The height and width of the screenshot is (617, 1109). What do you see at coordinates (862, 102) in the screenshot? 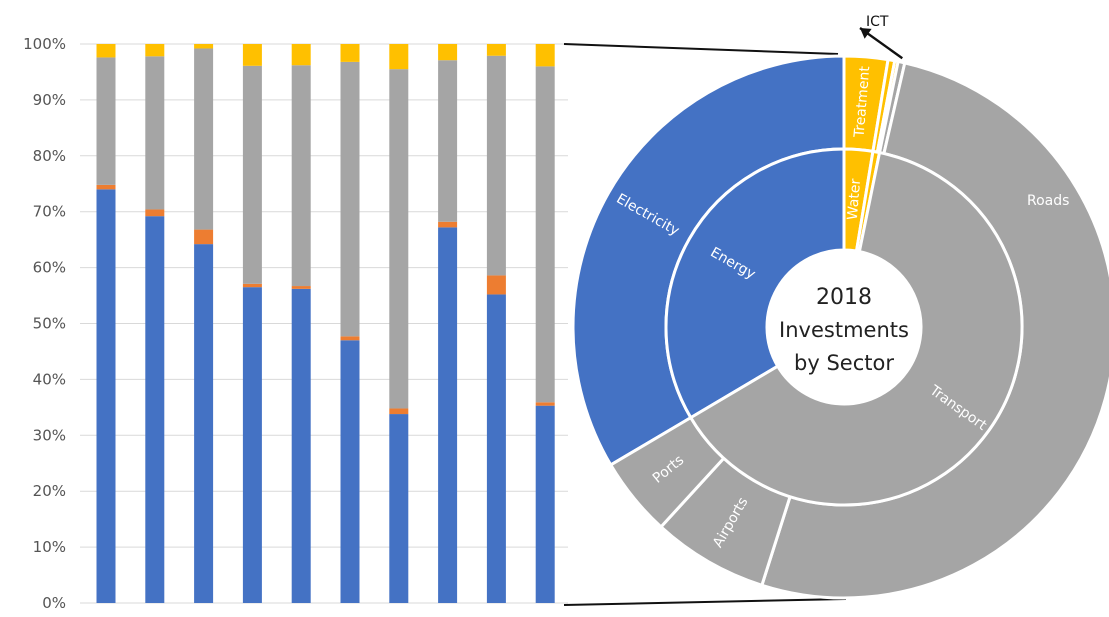
I see `slice-label: Treatment` at bounding box center [862, 102].